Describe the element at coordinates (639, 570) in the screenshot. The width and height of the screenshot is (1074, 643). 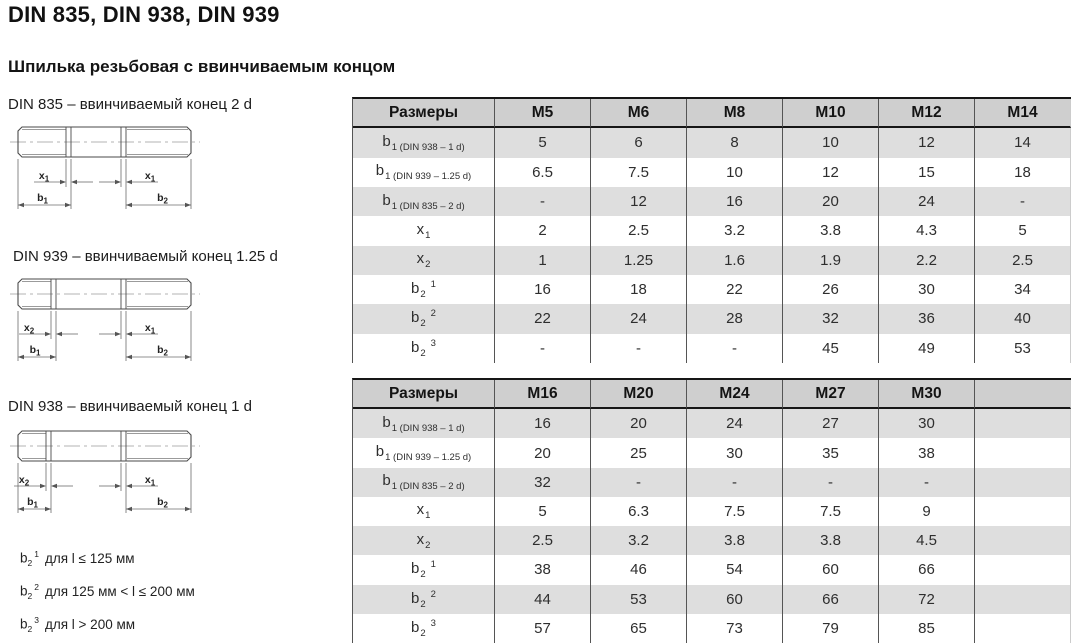
I see `table-cell: 46` at that location.